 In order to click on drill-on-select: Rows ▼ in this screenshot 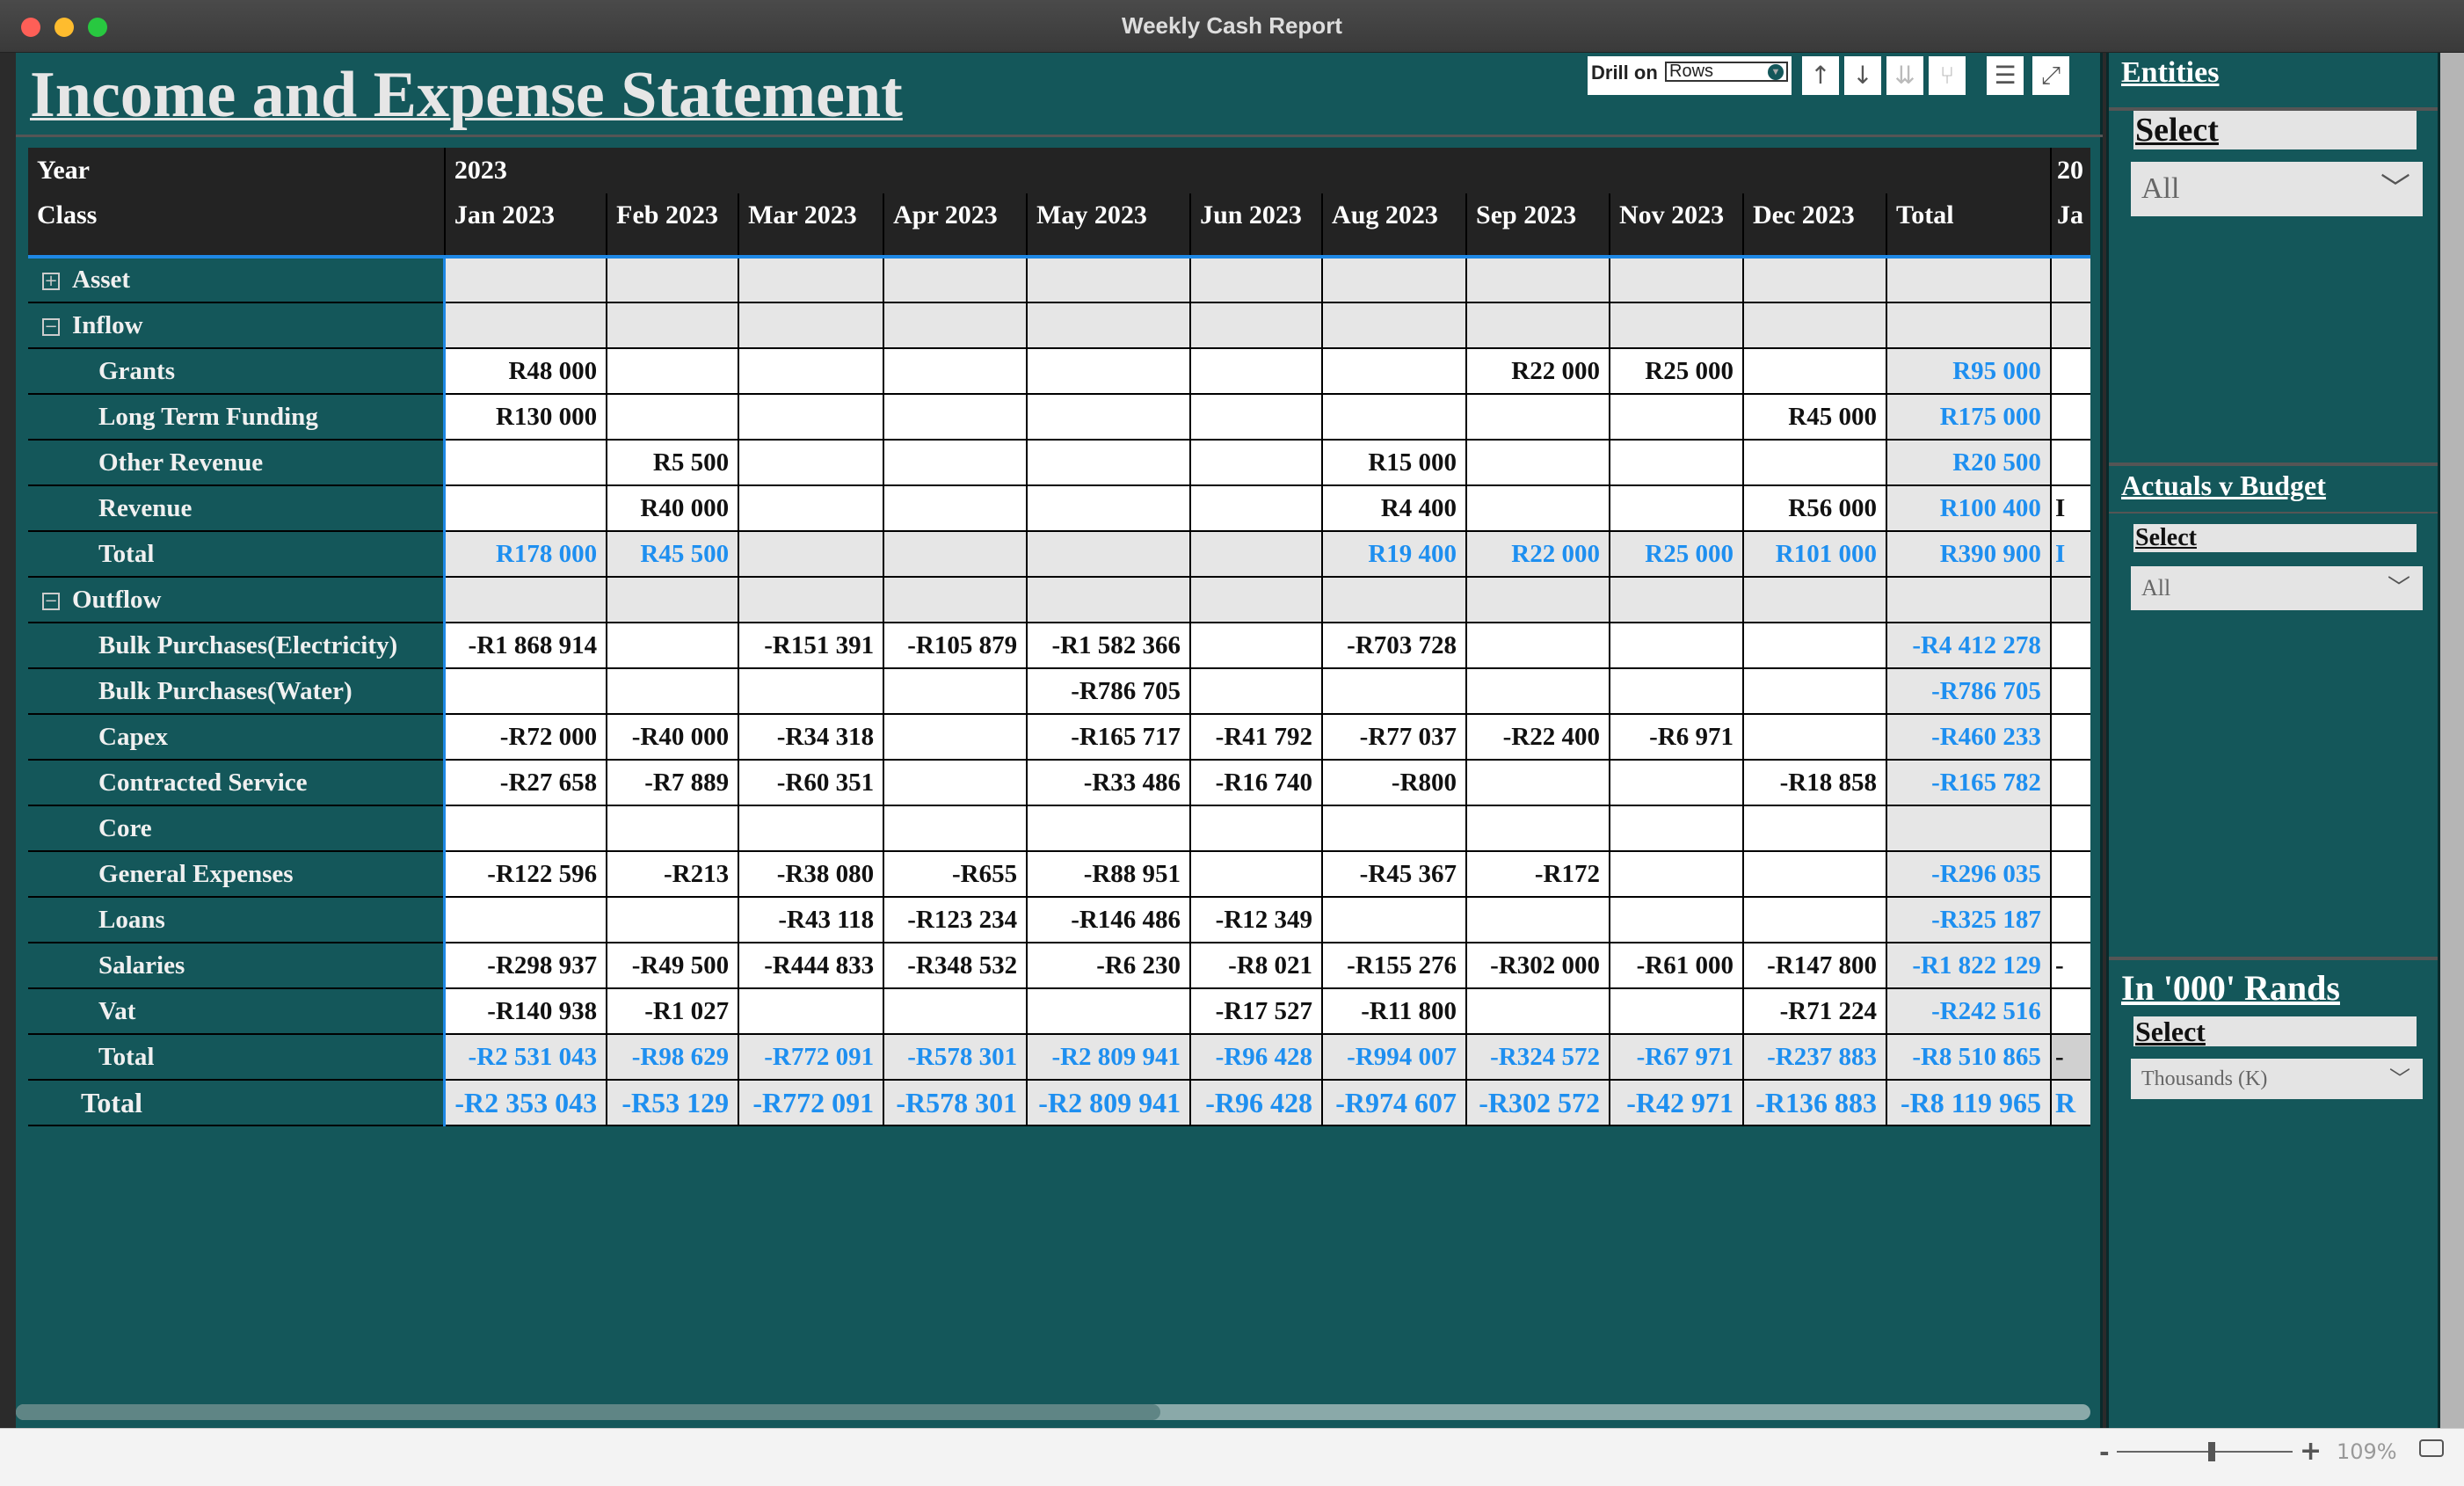, I will do `click(1726, 72)`.